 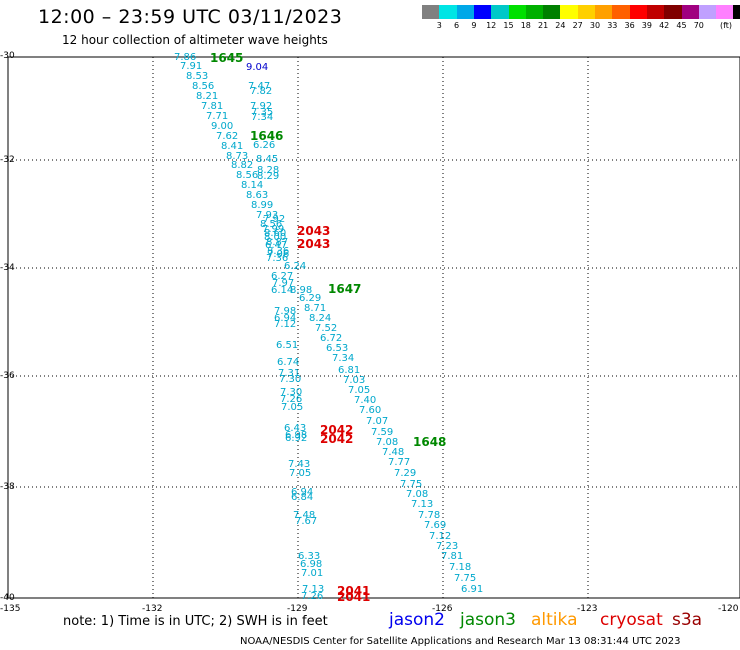 What do you see at coordinates (612, 25) in the screenshot?
I see `legend-label: 33` at bounding box center [612, 25].